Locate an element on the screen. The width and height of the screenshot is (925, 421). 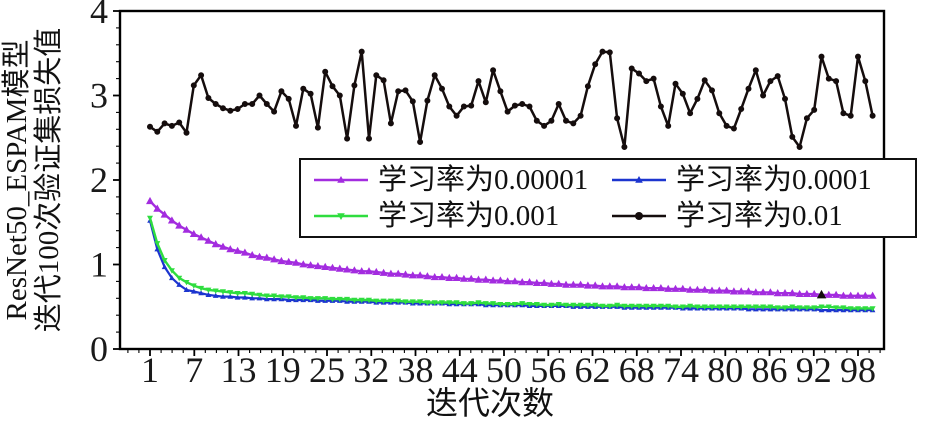
svg-text: 7 is located at coordinates (194, 370).